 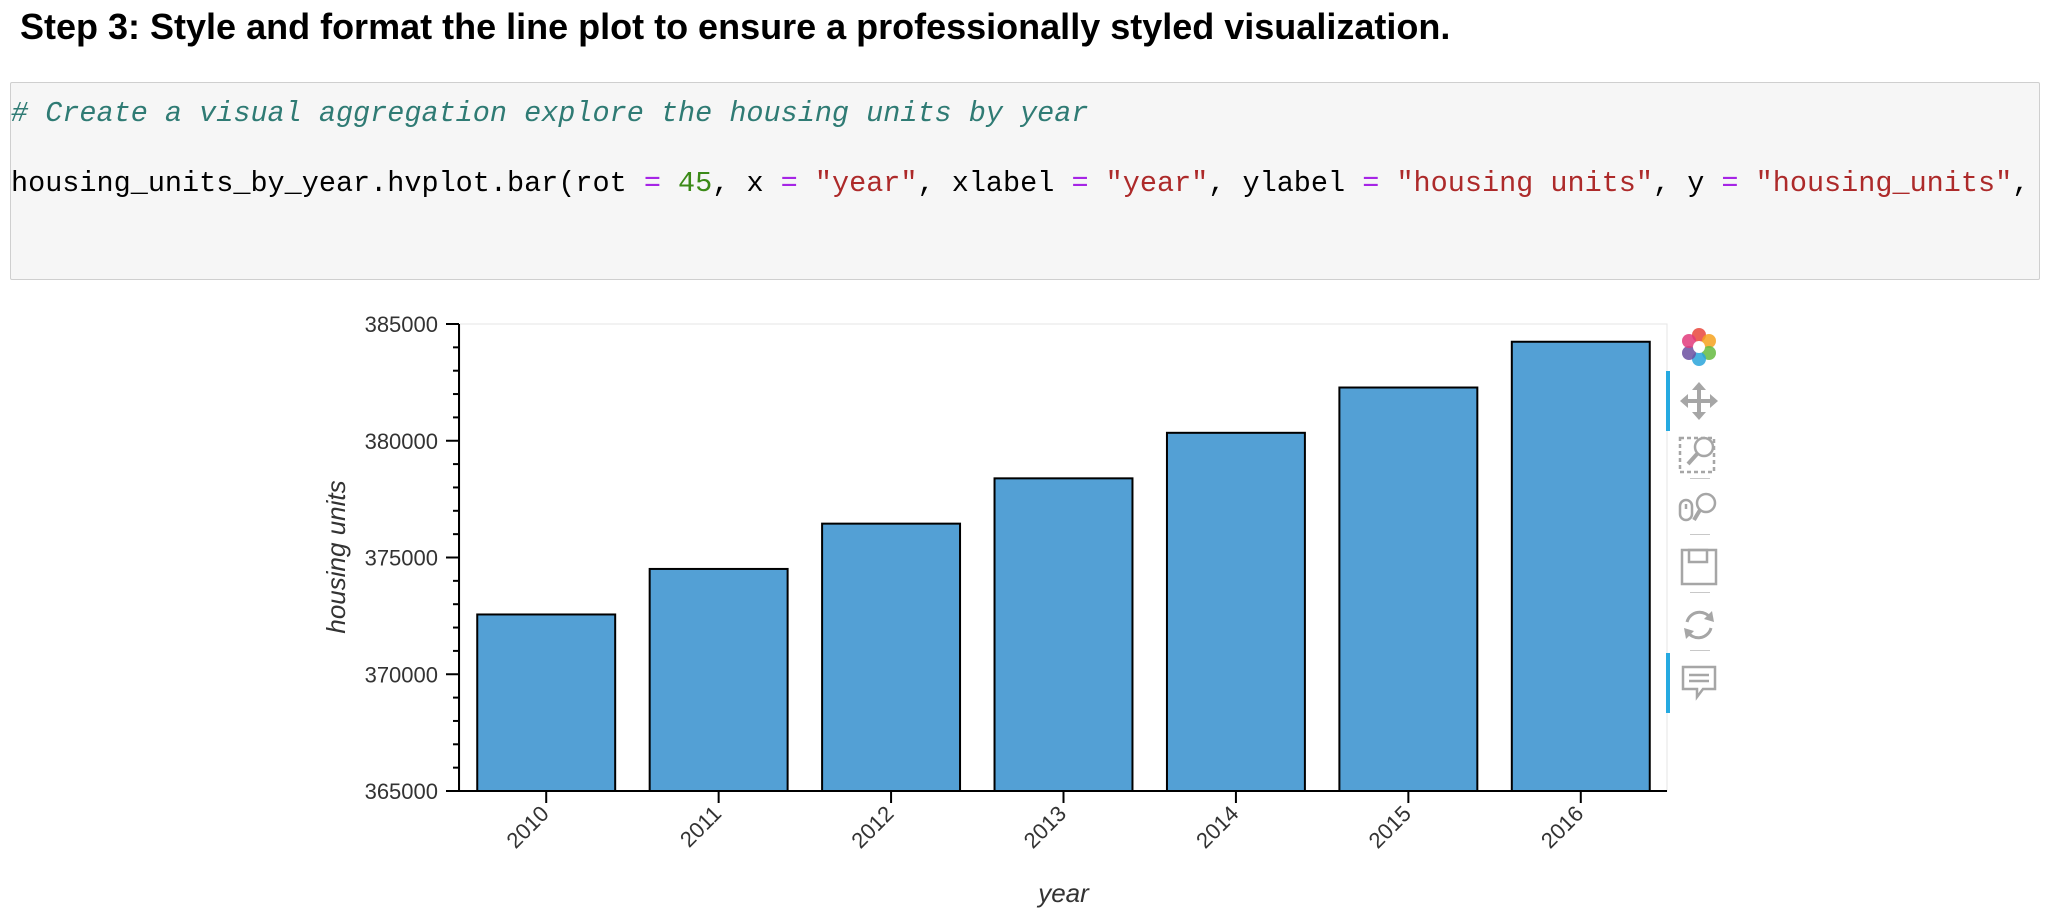 I want to click on code-token: "housing units", so click(x=1524, y=183).